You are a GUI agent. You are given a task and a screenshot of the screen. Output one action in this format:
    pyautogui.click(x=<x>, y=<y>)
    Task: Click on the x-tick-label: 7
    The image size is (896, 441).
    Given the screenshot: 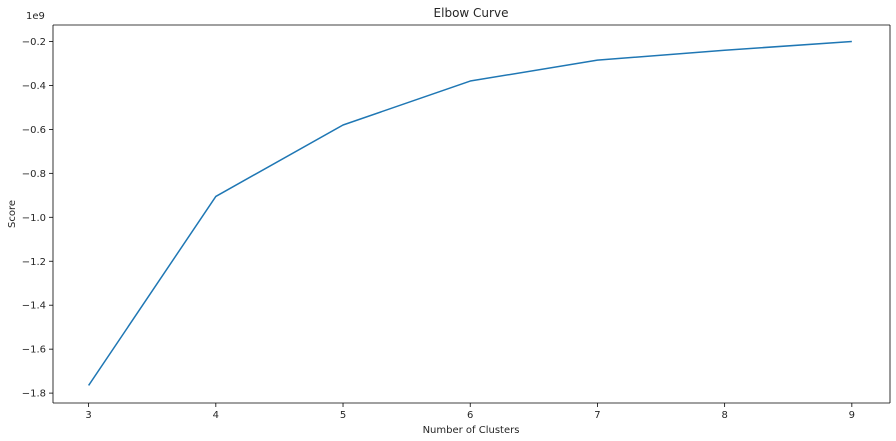 What is the action you would take?
    pyautogui.click(x=597, y=415)
    